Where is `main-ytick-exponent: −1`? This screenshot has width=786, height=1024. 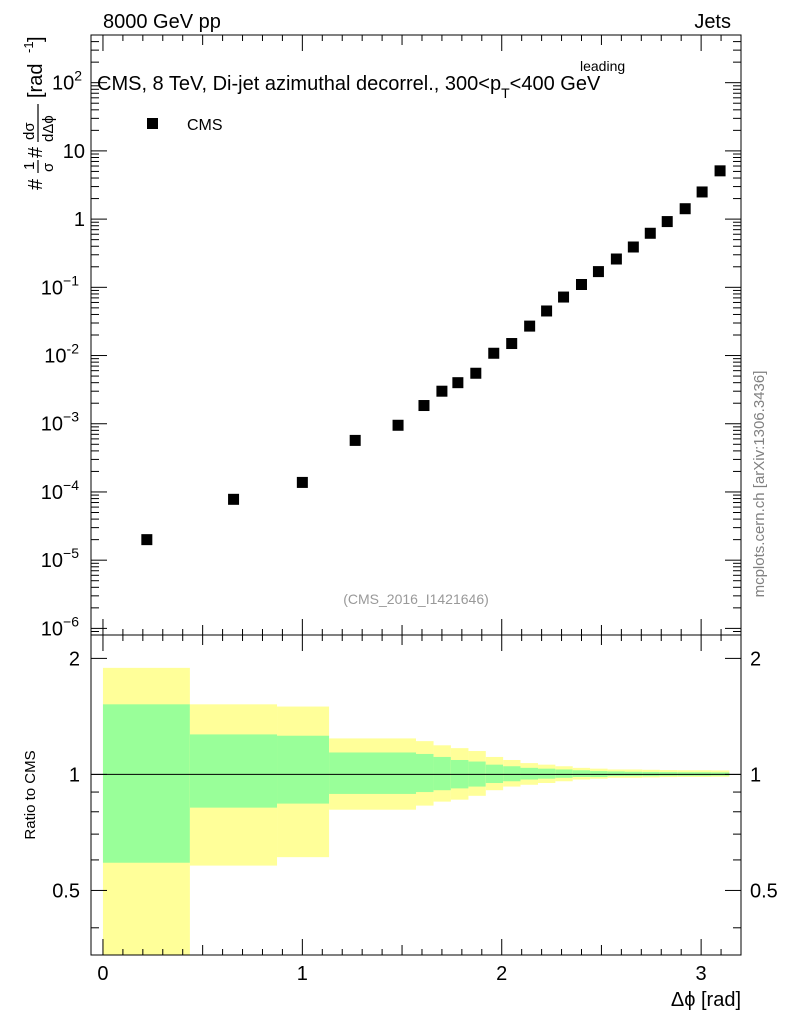
main-ytick-exponent: −1 is located at coordinates (71, 280).